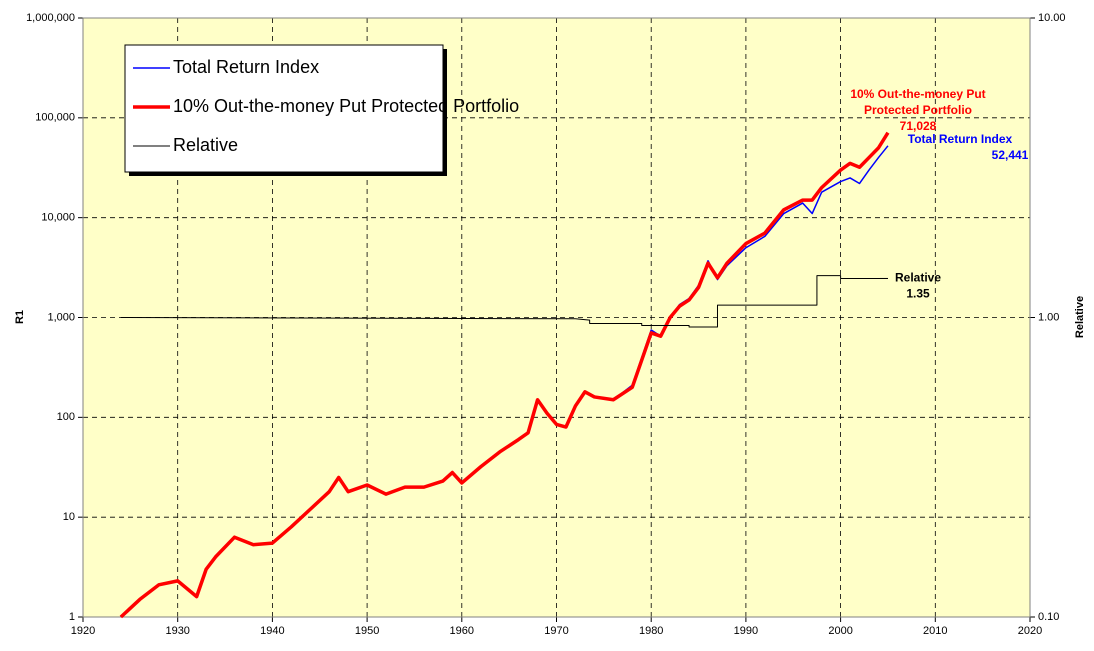 Image resolution: width=1094 pixels, height=651 pixels. I want to click on y-tick-label: 100,000, so click(55, 118).